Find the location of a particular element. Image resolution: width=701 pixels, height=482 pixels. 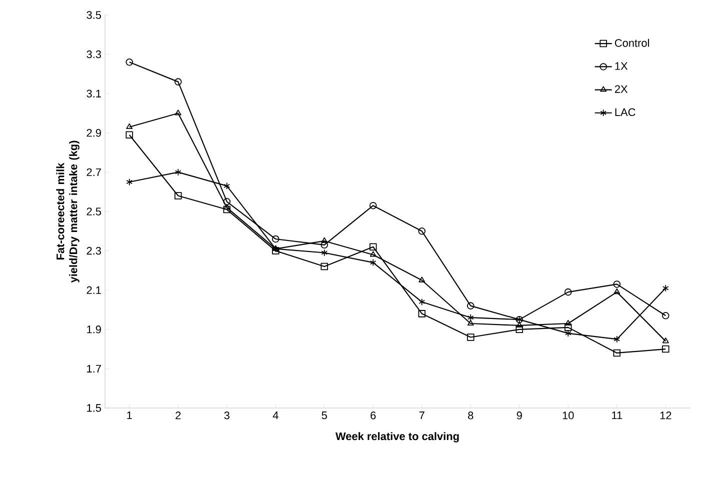

y-tick-label: 2.3 is located at coordinates (93, 250).